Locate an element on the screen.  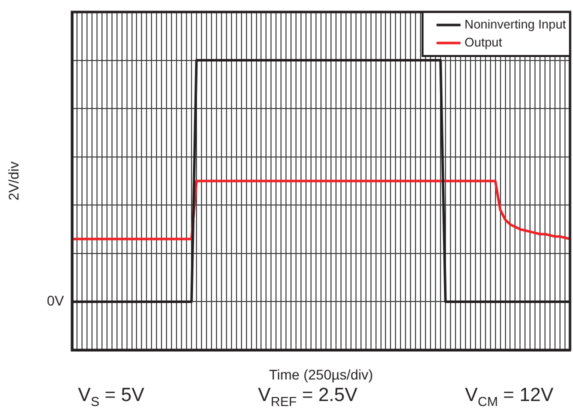
text: 0V is located at coordinates (55, 300).